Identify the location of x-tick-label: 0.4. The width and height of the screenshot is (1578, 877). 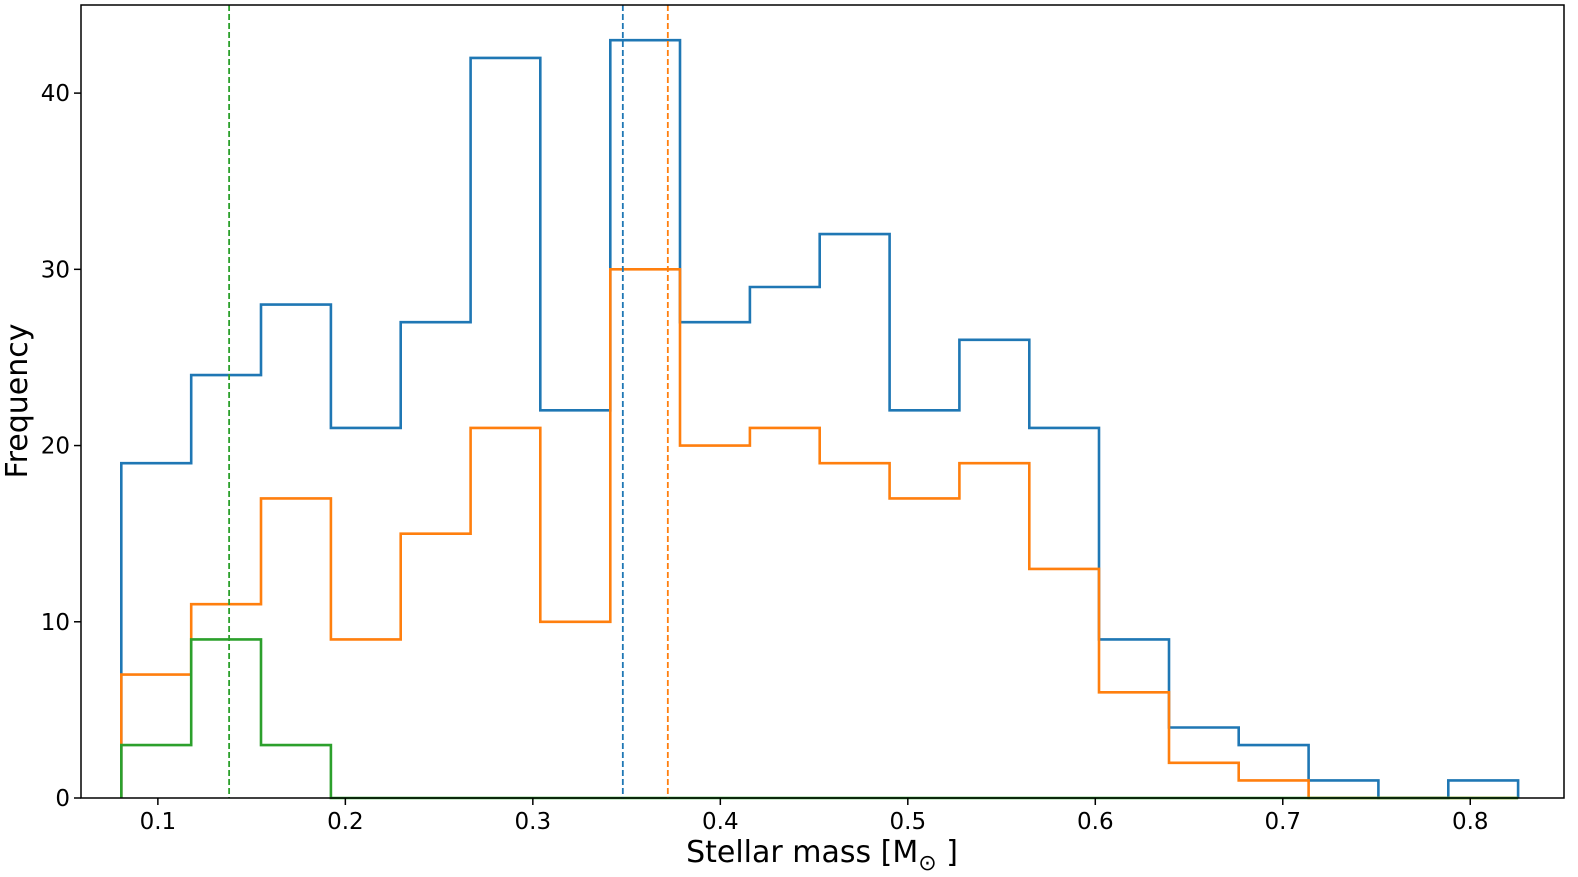
(720, 822).